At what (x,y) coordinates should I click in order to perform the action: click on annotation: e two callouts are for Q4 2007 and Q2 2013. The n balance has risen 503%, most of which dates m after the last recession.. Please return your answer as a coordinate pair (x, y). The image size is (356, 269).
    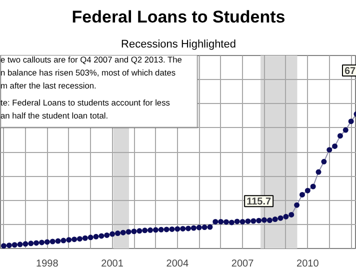
    Looking at the image, I should click on (91, 72).